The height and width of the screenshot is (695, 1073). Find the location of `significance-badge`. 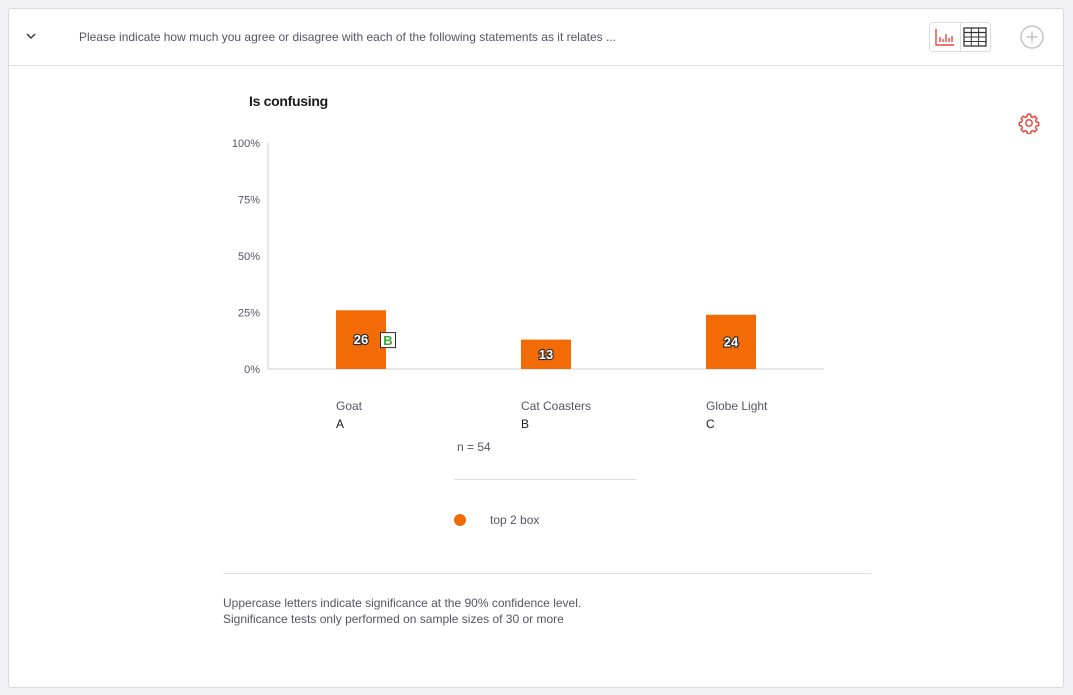

significance-badge is located at coordinates (388, 340).